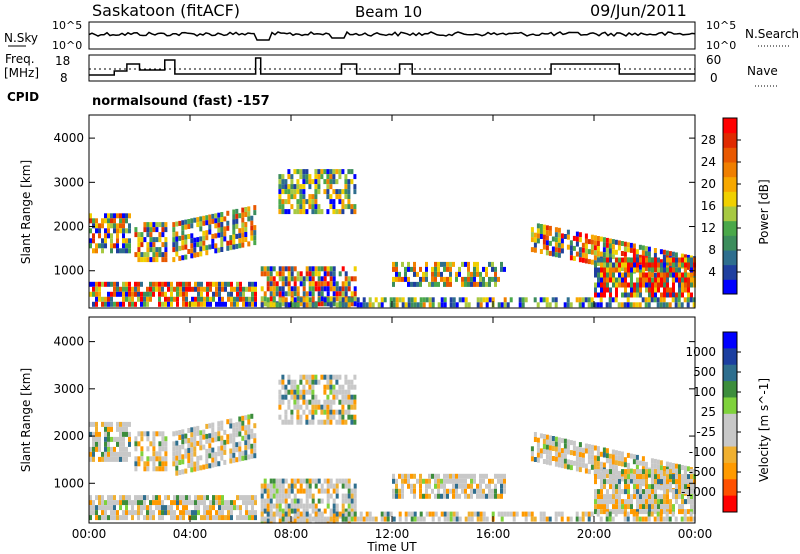 The height and width of the screenshot is (554, 800). Describe the element at coordinates (392, 66) in the screenshot. I see `freq-series` at that location.